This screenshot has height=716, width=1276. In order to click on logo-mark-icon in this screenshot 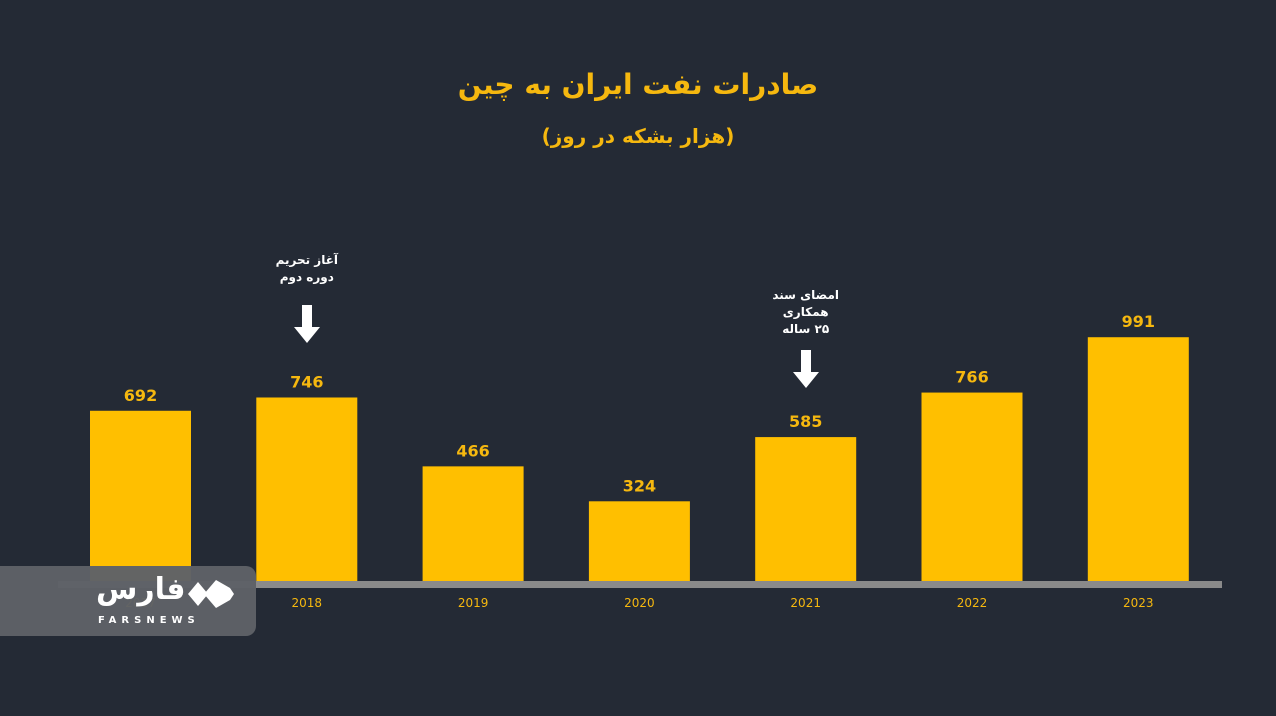, I will do `click(211, 594)`.